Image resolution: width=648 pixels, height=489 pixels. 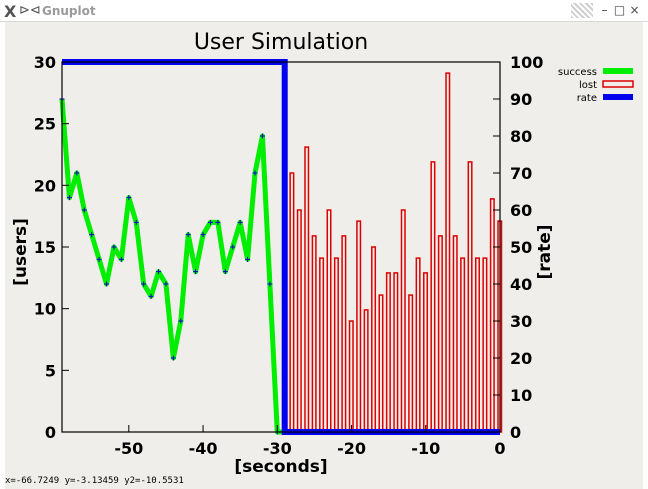 I want to click on y-tick-label: 0, so click(x=50, y=432).